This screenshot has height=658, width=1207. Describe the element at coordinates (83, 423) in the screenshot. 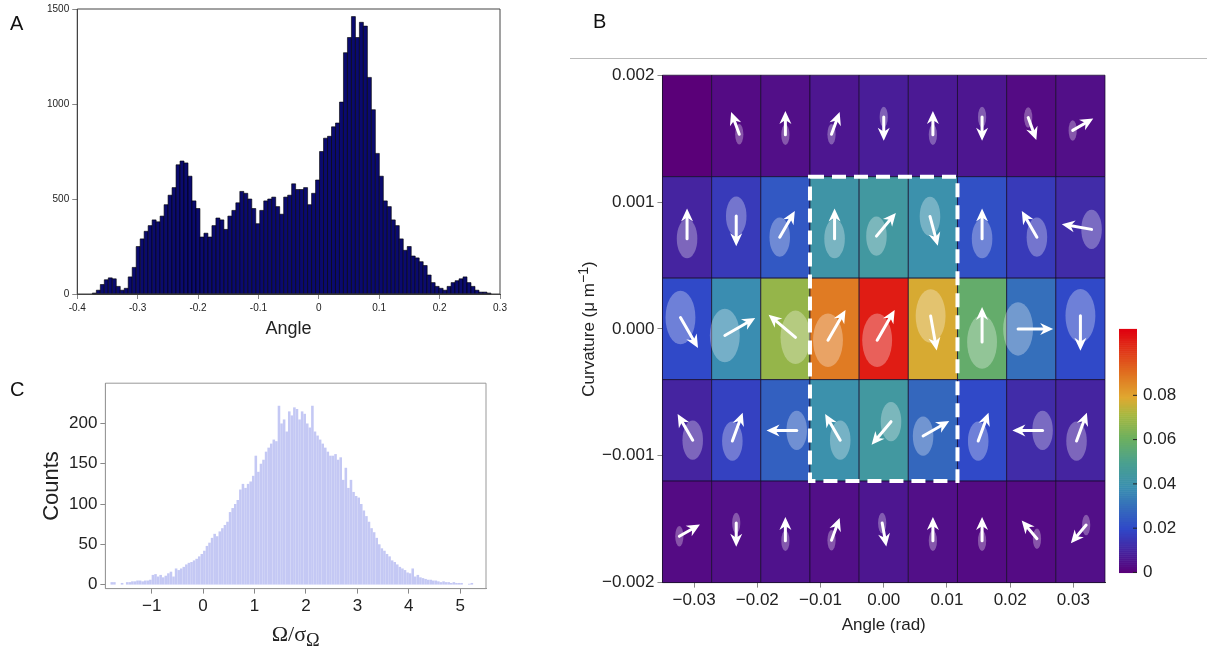

I see `y-tick-label: 200` at that location.